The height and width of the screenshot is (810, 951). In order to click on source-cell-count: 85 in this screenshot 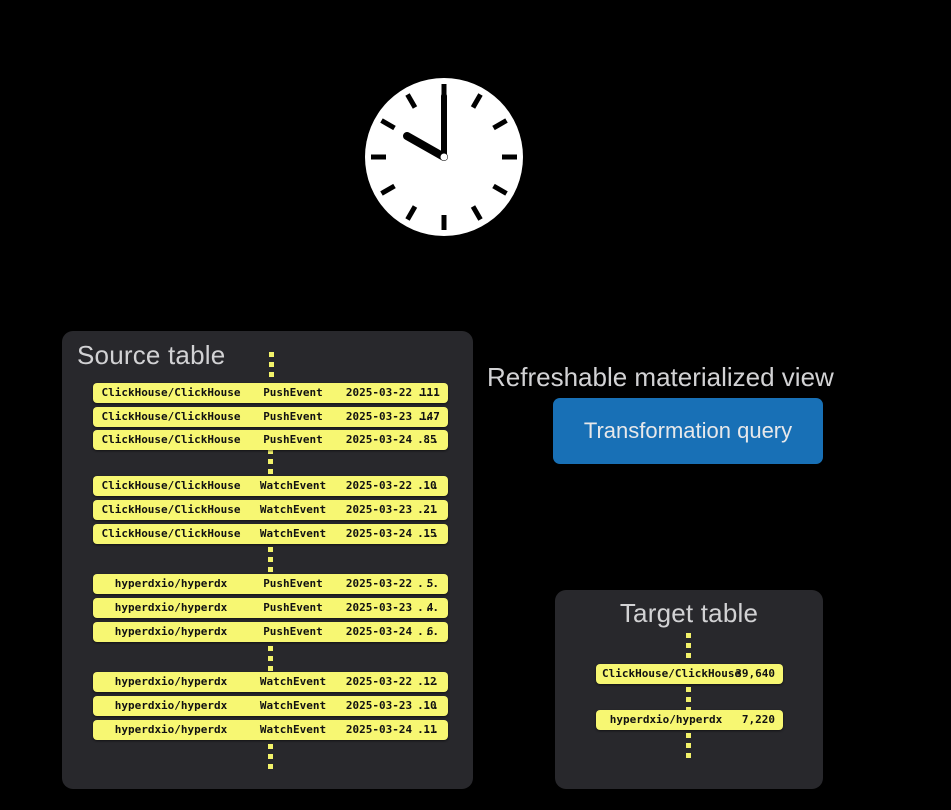, I will do `click(430, 439)`.